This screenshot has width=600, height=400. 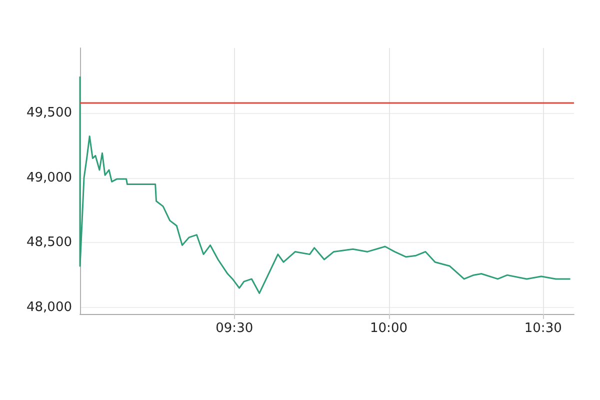 I want to click on y-tick-label: 48,000, so click(x=49, y=308).